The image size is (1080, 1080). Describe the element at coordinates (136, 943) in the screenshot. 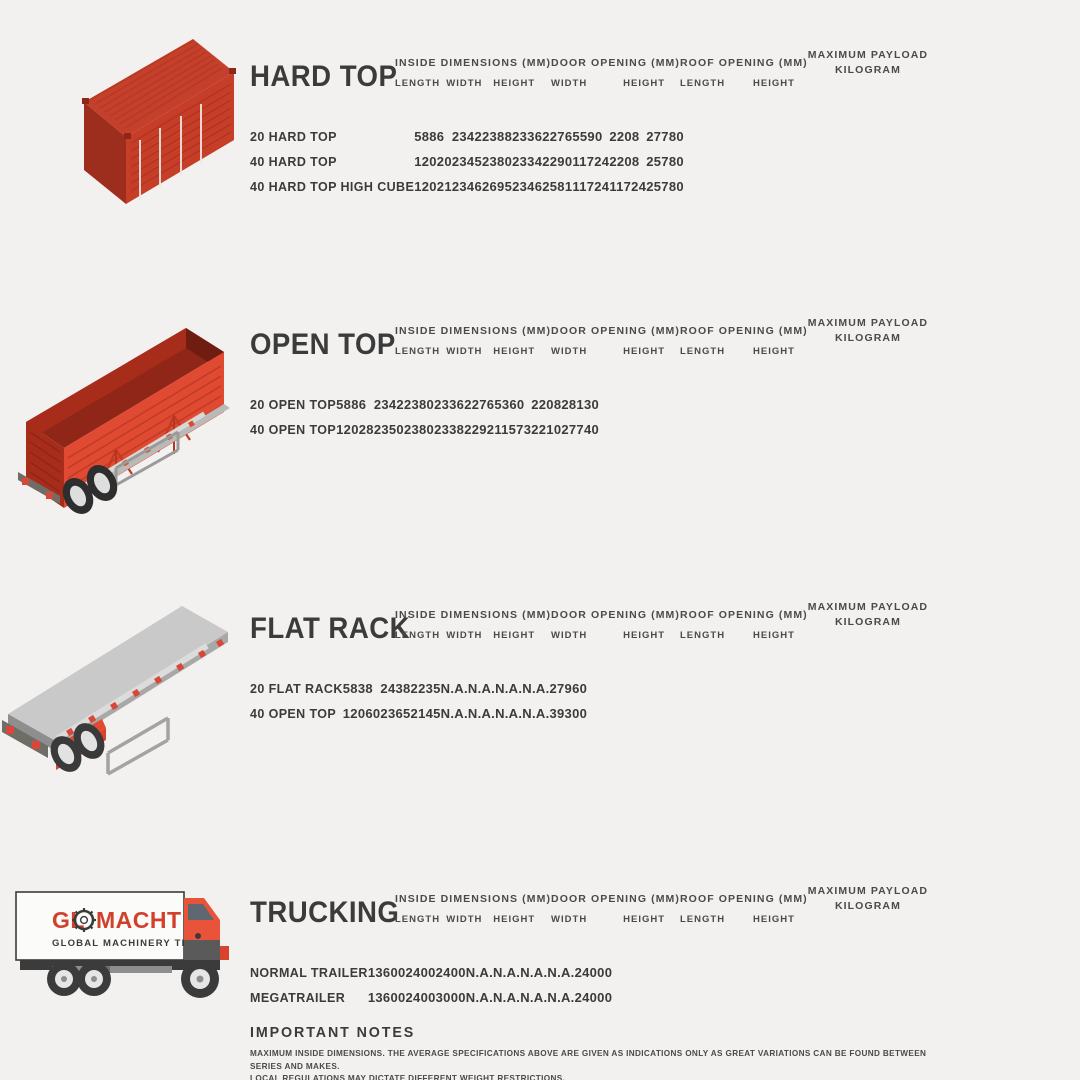

I see `logo-tagline: GLOBAL MACHINERY TRADER` at that location.